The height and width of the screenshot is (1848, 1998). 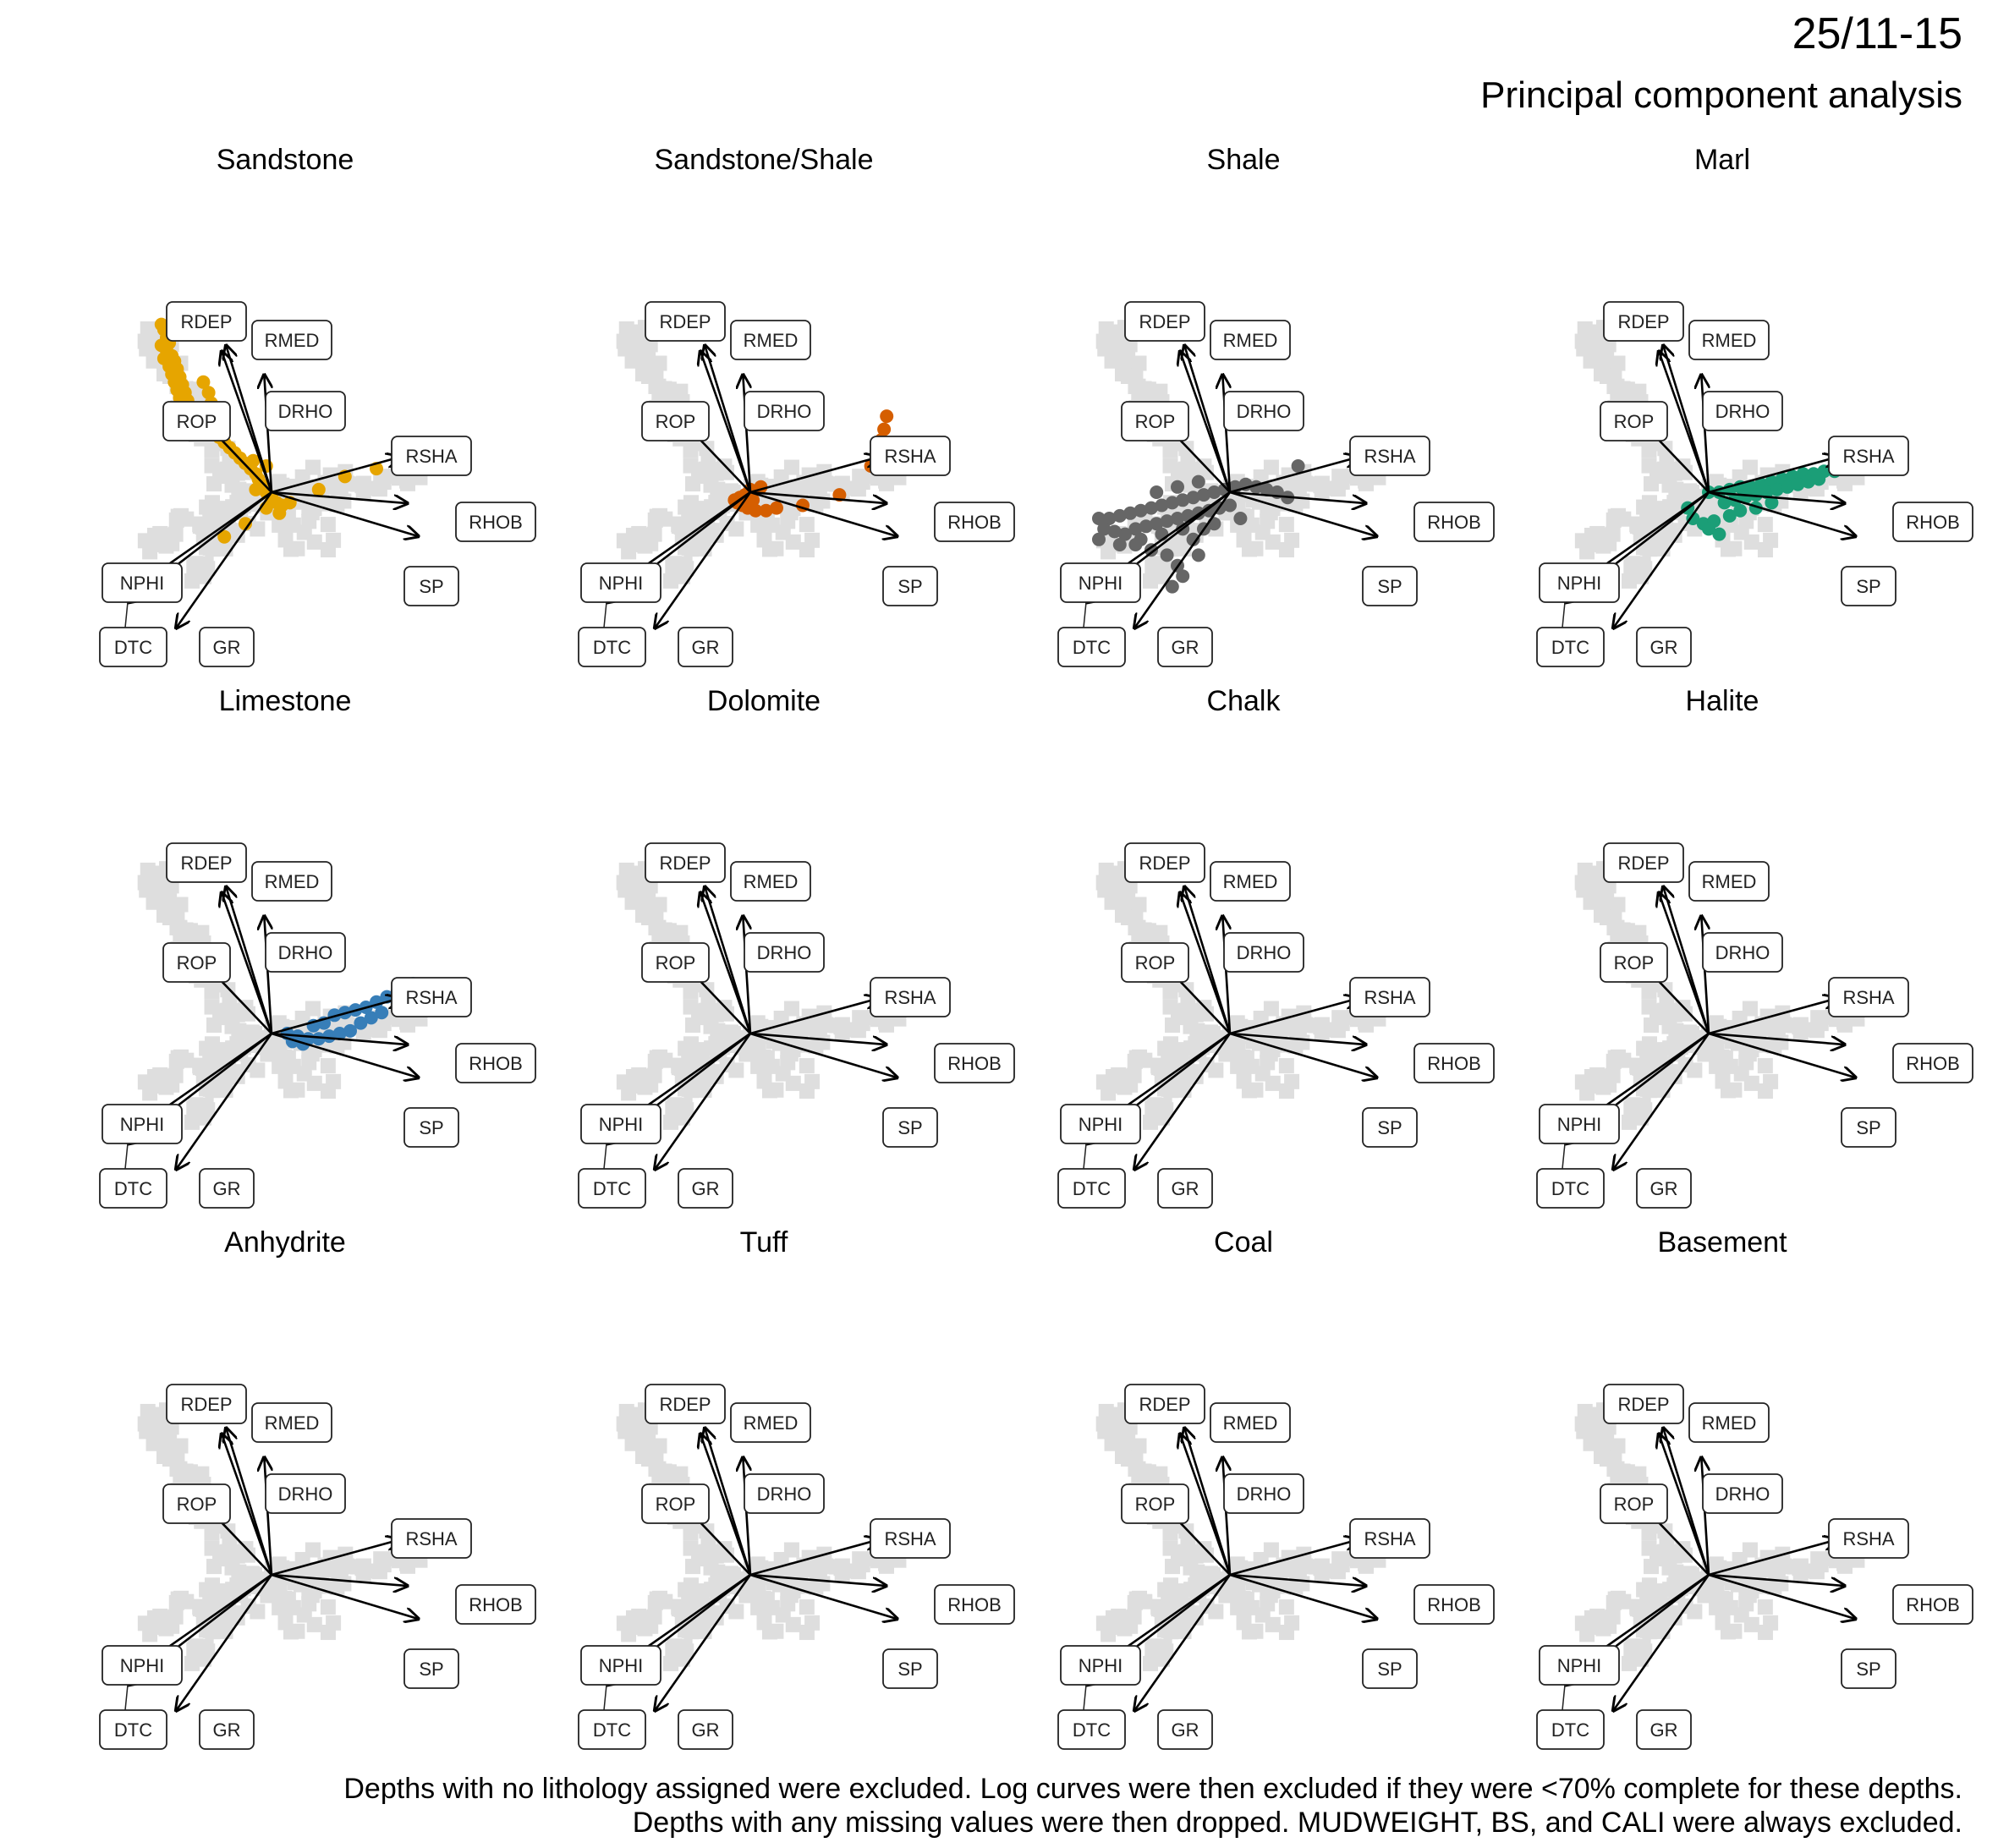 I want to click on label-box-rop, so click(x=675, y=1503).